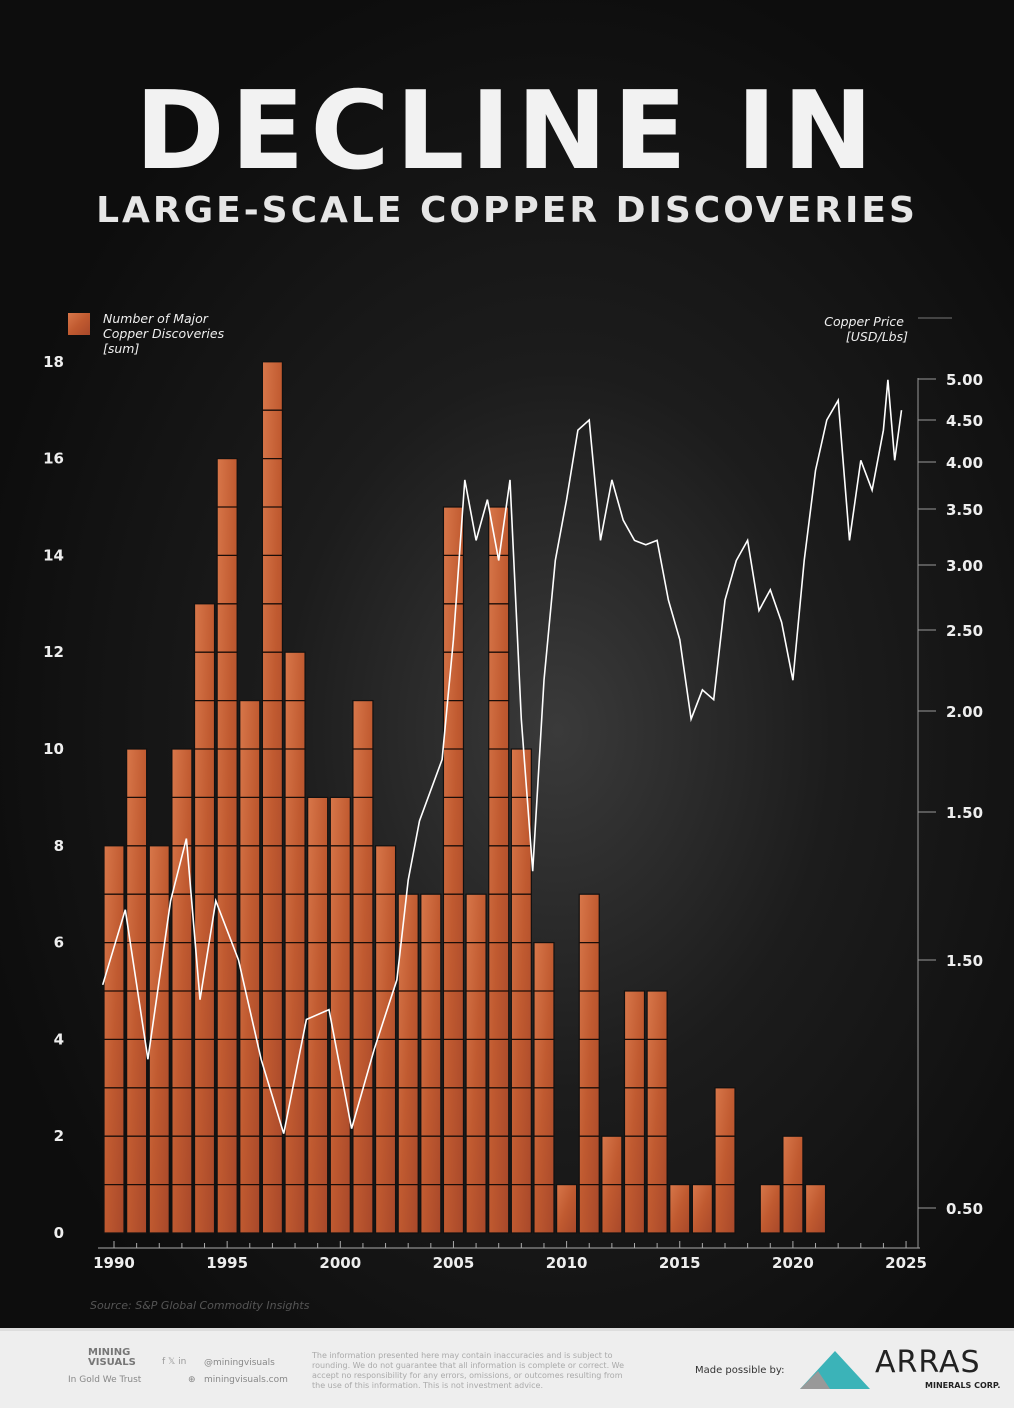 This screenshot has height=1408, width=1014. I want to click on x-axis-tick-label: 2025, so click(906, 1263).